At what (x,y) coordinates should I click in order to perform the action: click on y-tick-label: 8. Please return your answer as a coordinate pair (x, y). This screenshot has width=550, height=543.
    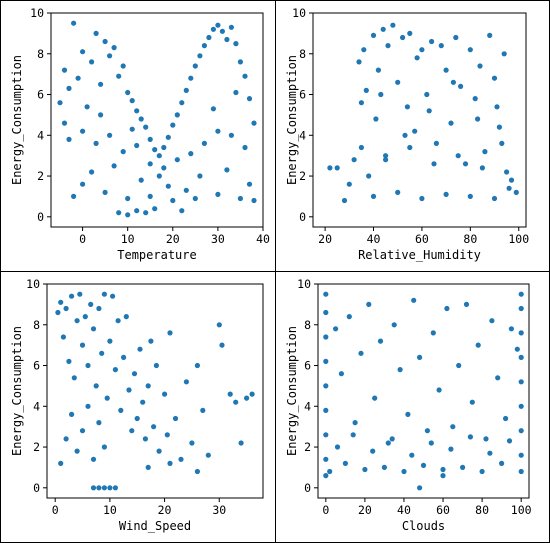
    Looking at the image, I should click on (302, 54).